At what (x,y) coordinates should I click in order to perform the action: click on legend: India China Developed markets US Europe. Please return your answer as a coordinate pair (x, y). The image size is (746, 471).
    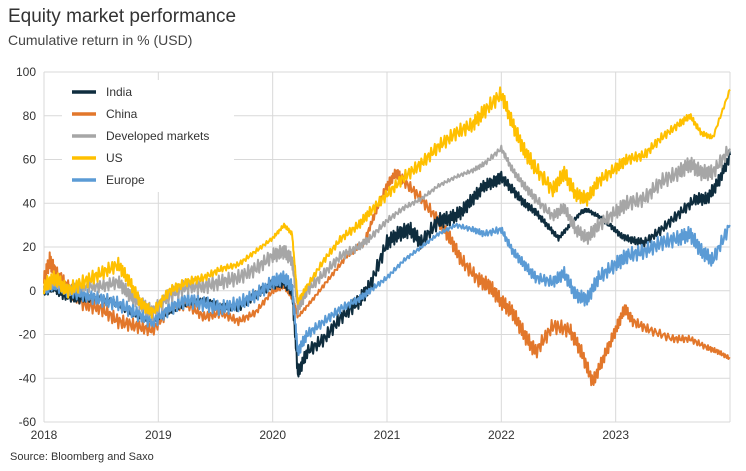
    Looking at the image, I should click on (148, 136).